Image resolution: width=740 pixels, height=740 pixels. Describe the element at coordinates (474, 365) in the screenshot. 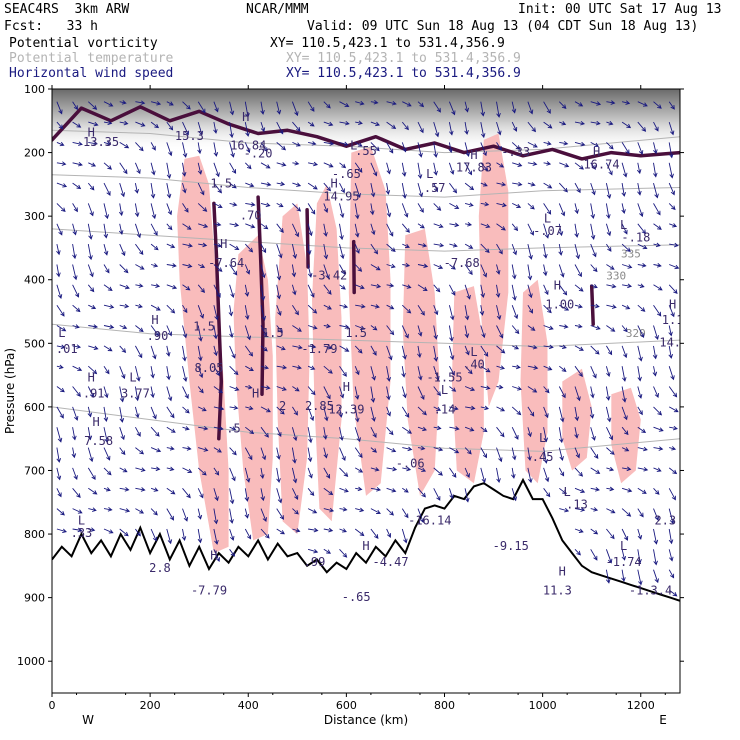

I see `chart-value-label: .40` at that location.